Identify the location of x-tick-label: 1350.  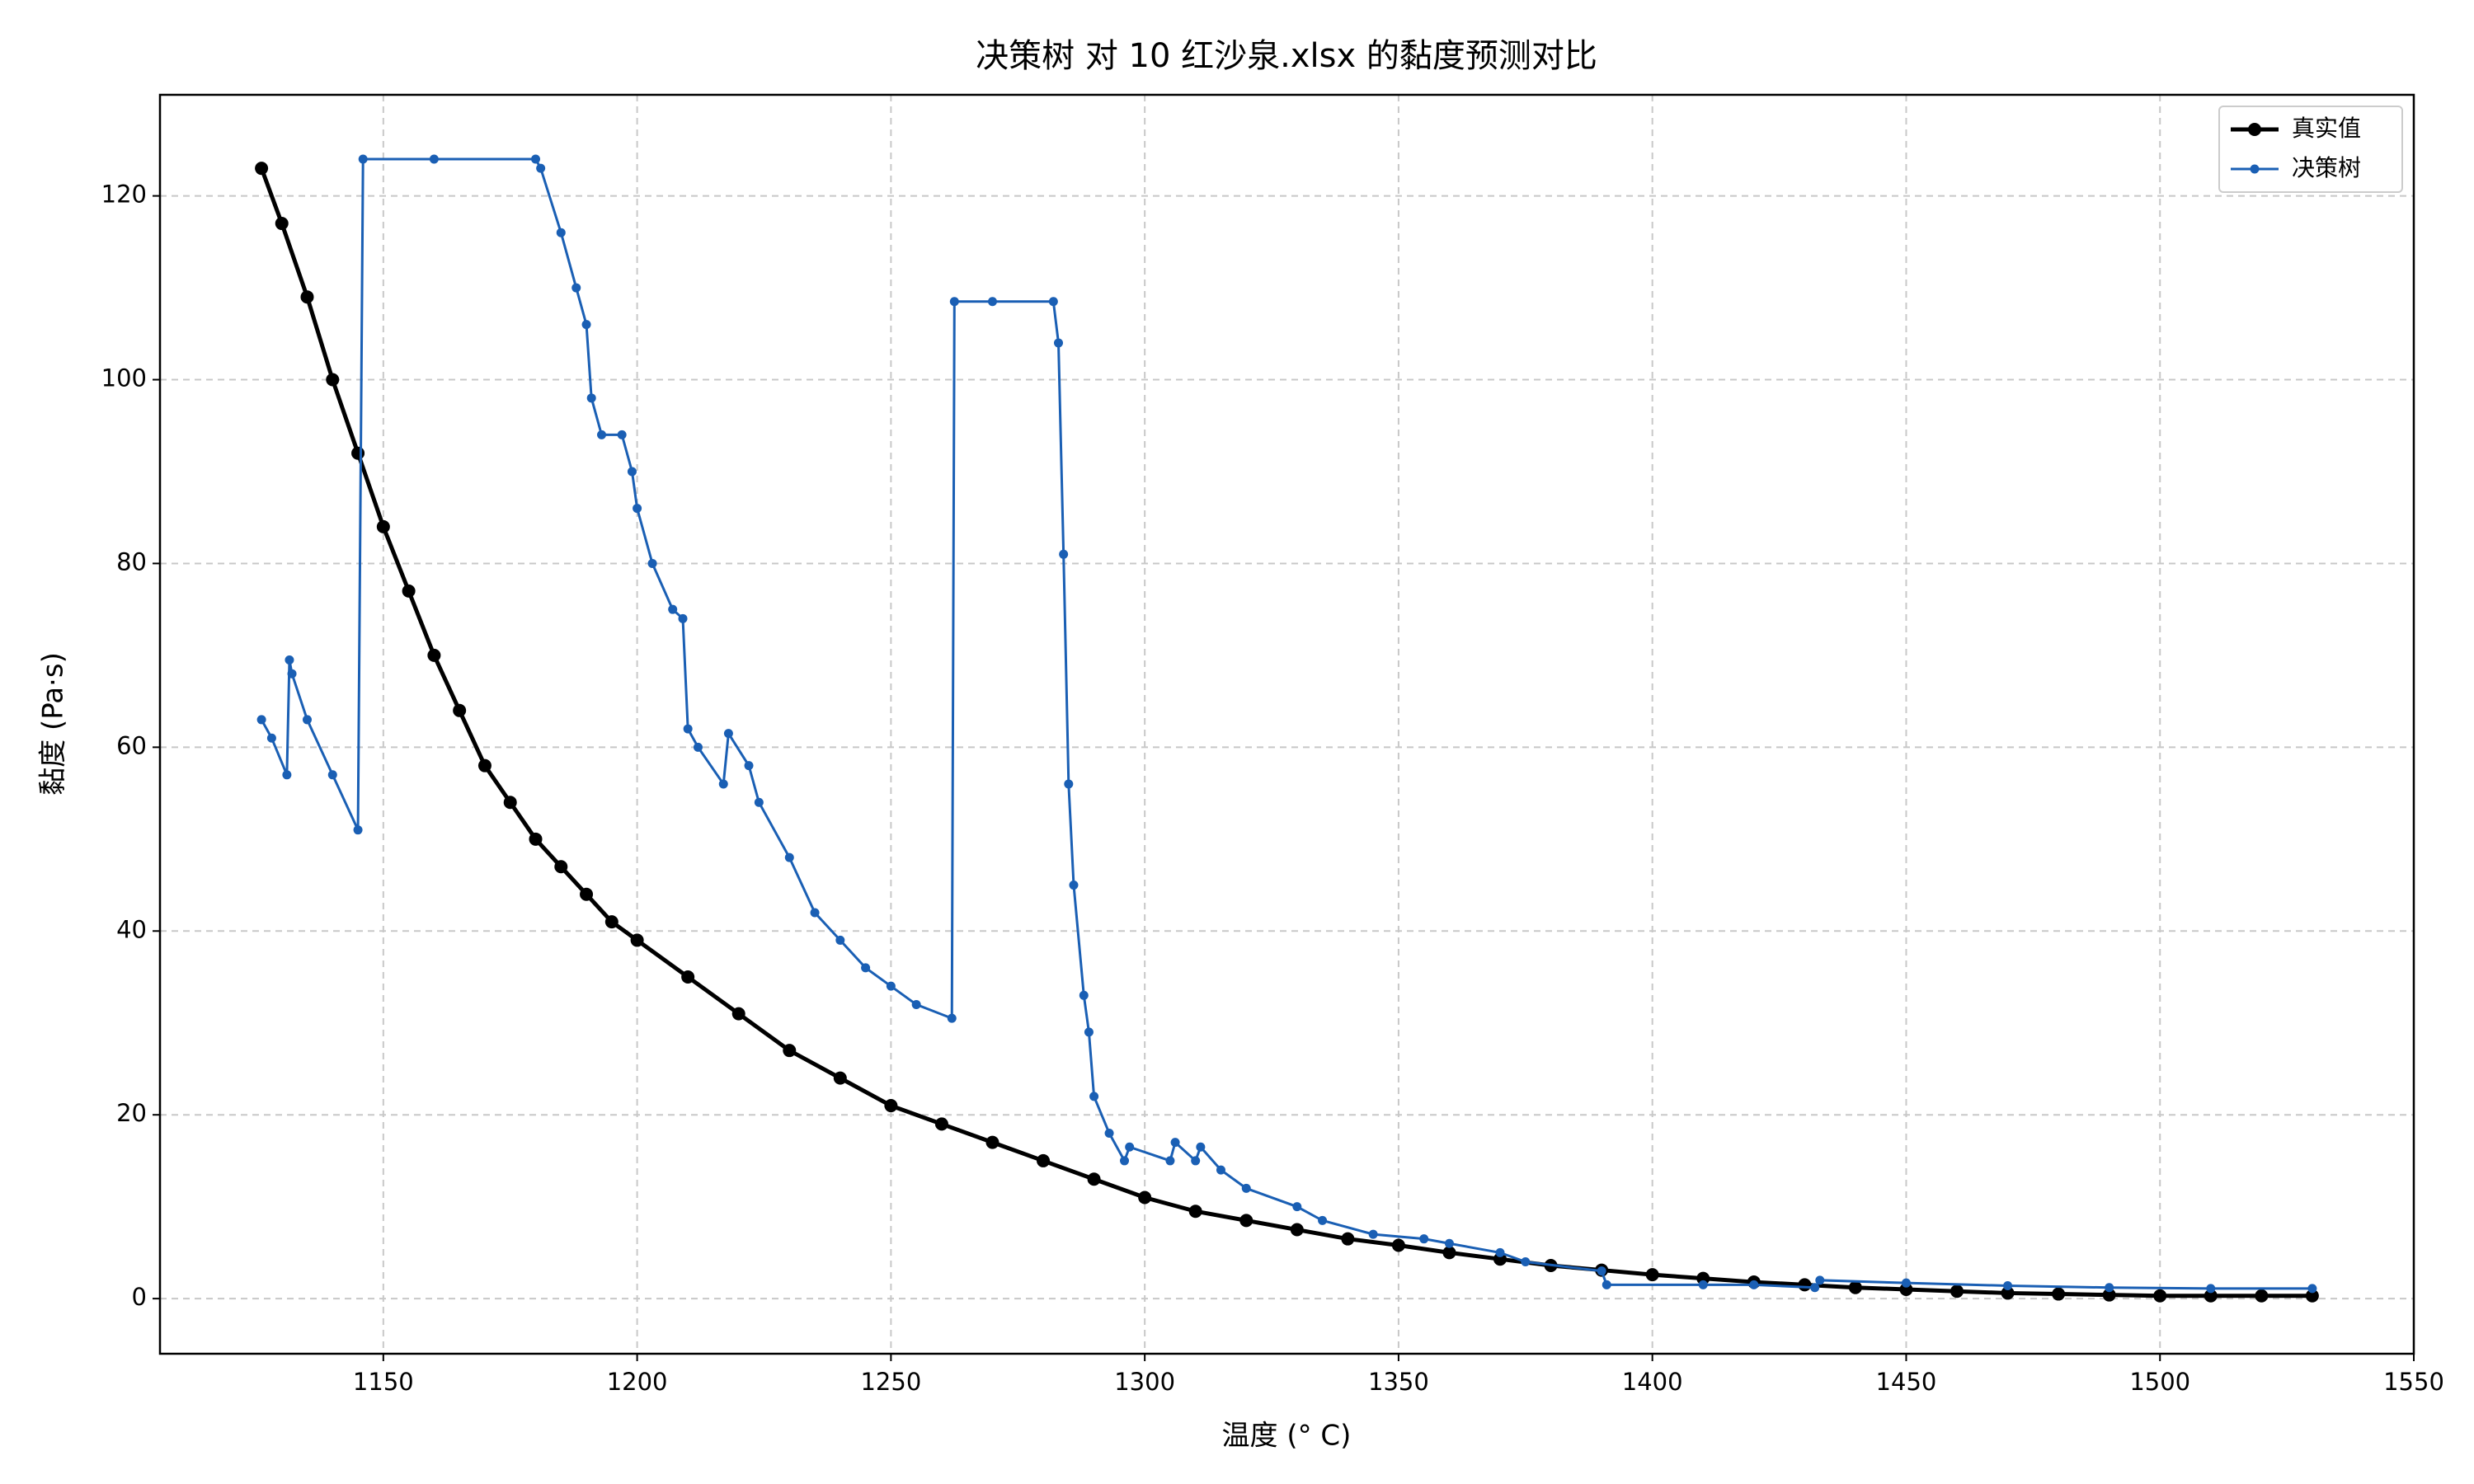
(1398, 1382).